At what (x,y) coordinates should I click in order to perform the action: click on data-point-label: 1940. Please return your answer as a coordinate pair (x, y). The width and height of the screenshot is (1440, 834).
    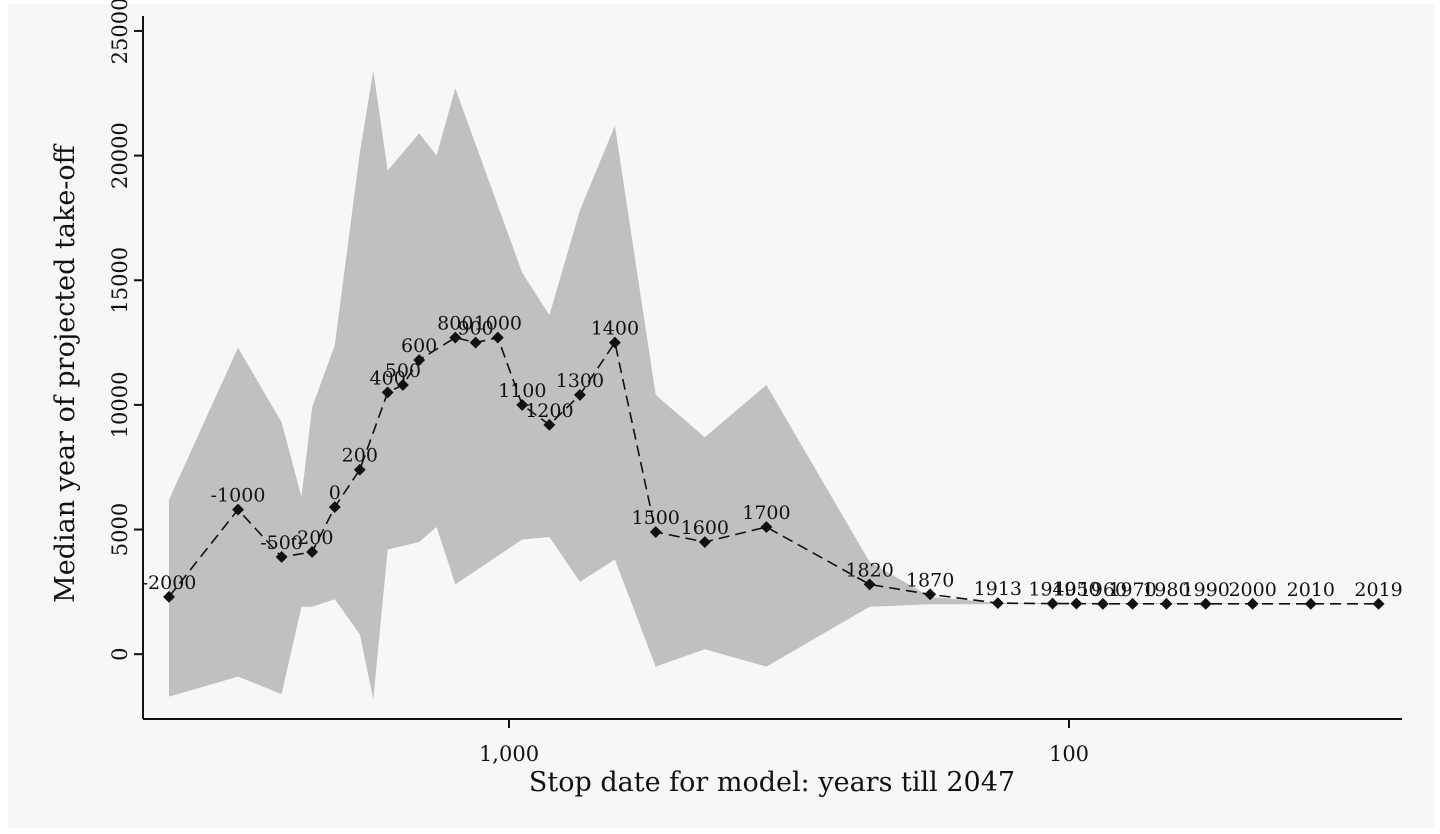
    Looking at the image, I should click on (1052, 590).